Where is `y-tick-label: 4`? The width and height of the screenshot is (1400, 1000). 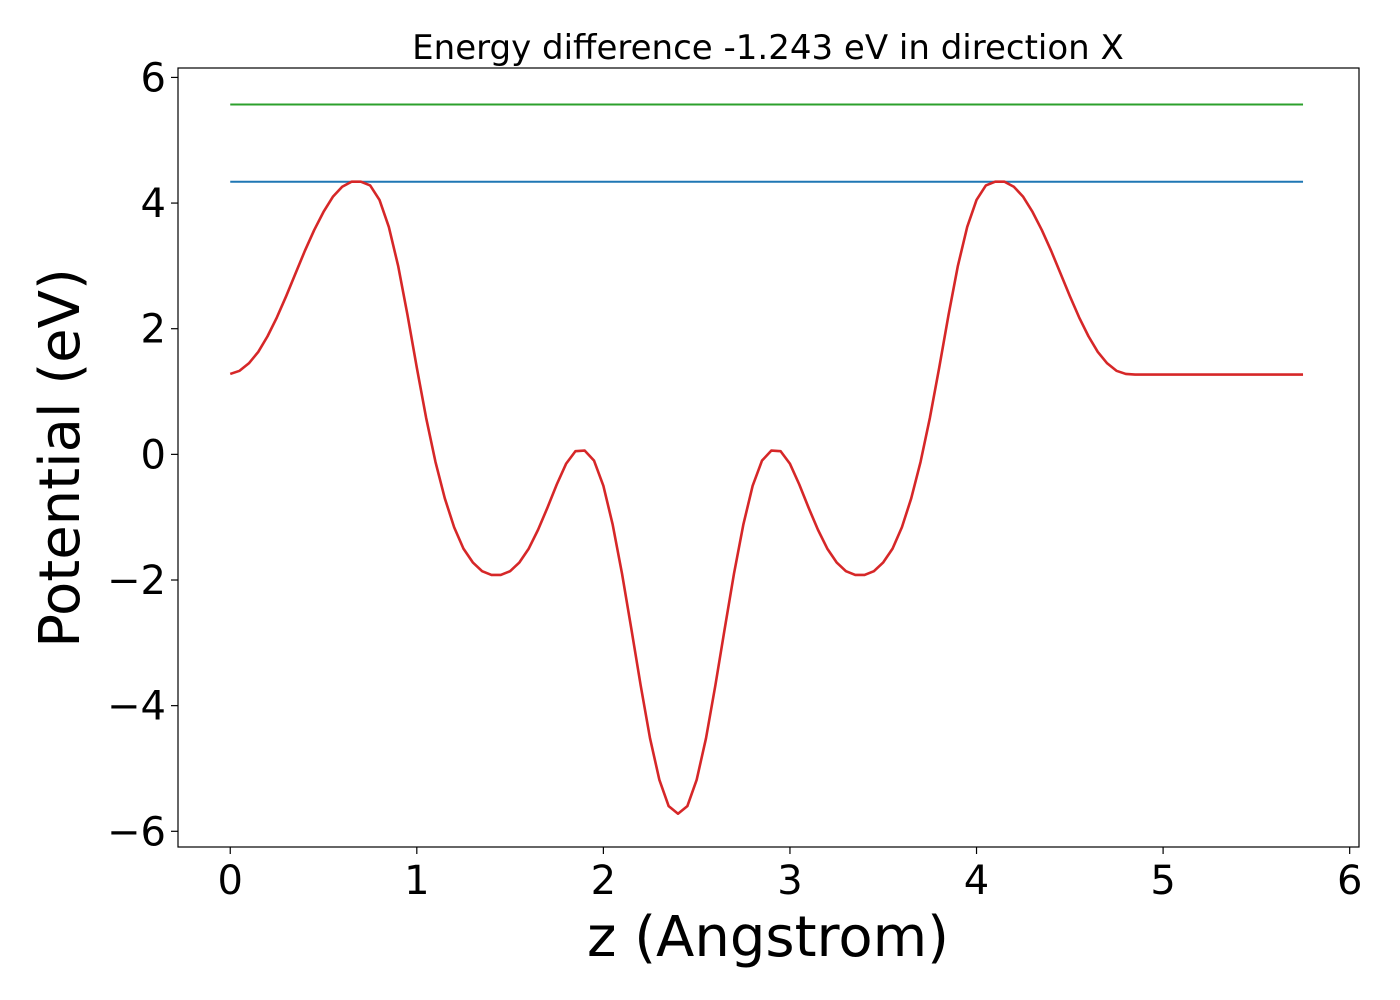
y-tick-label: 4 is located at coordinates (153, 204).